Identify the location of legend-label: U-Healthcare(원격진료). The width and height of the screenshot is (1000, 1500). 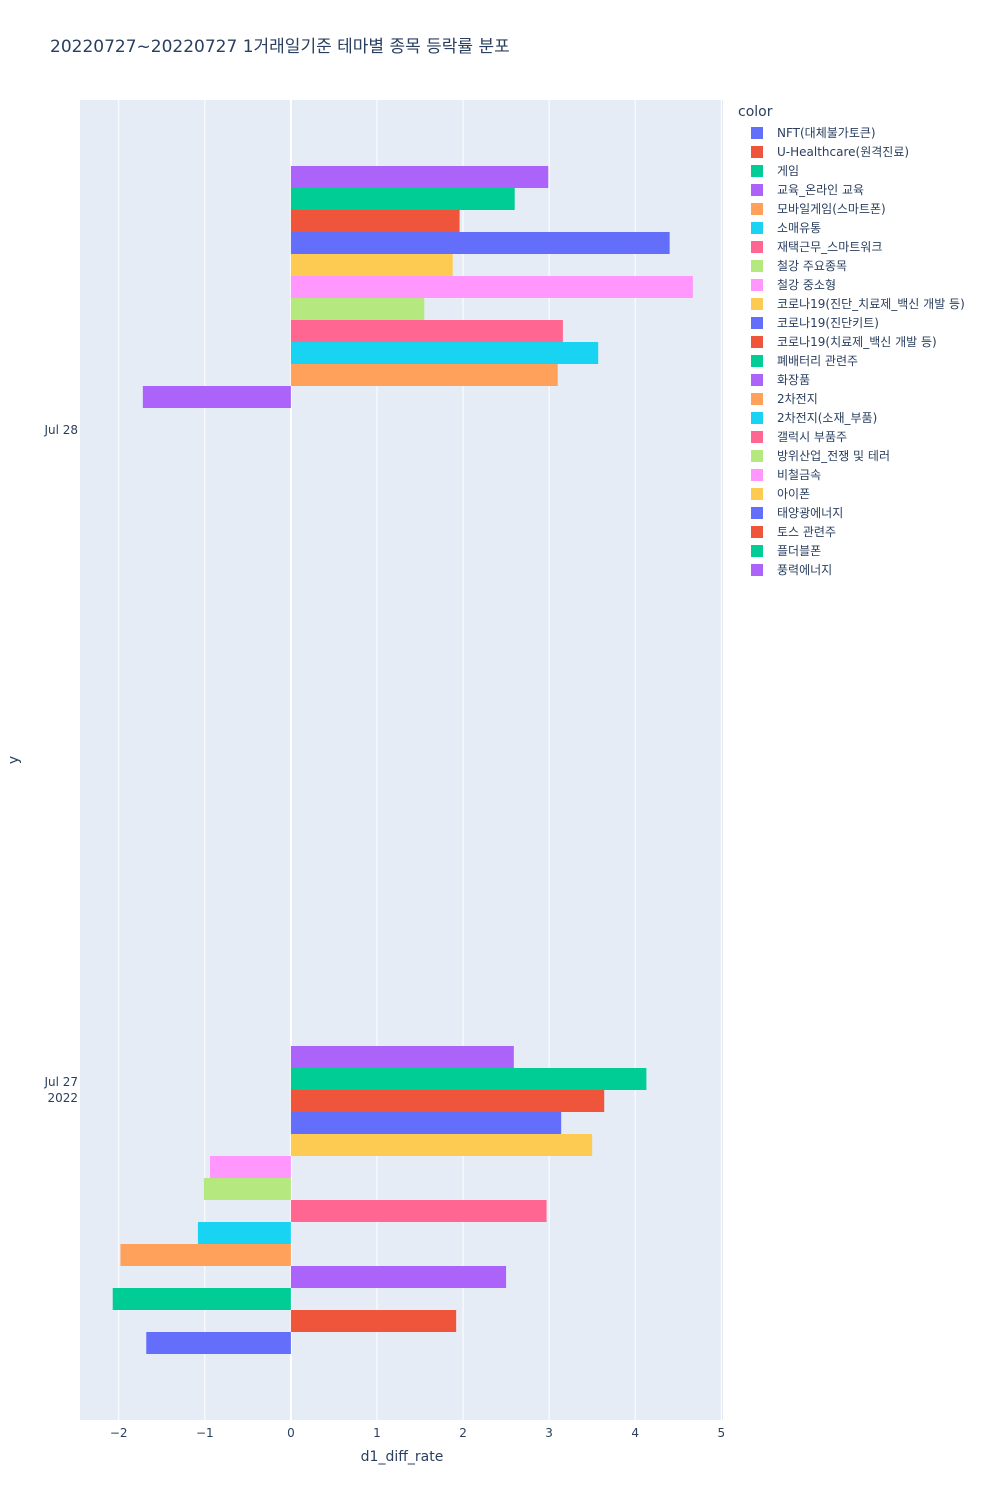
(843, 152).